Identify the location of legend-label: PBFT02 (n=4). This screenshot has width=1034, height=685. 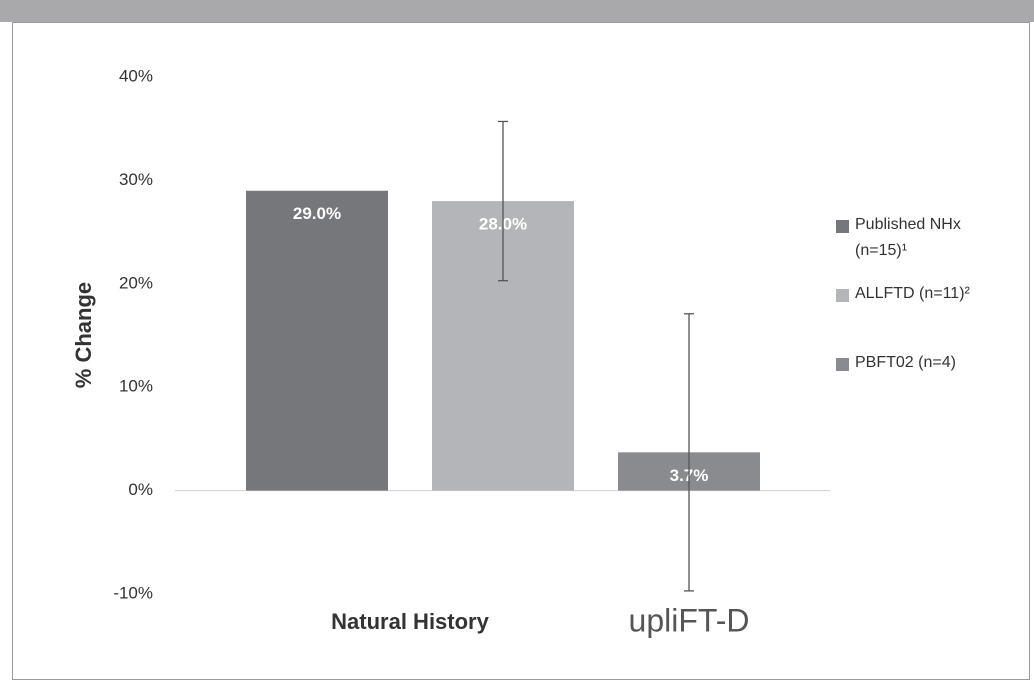
(905, 362).